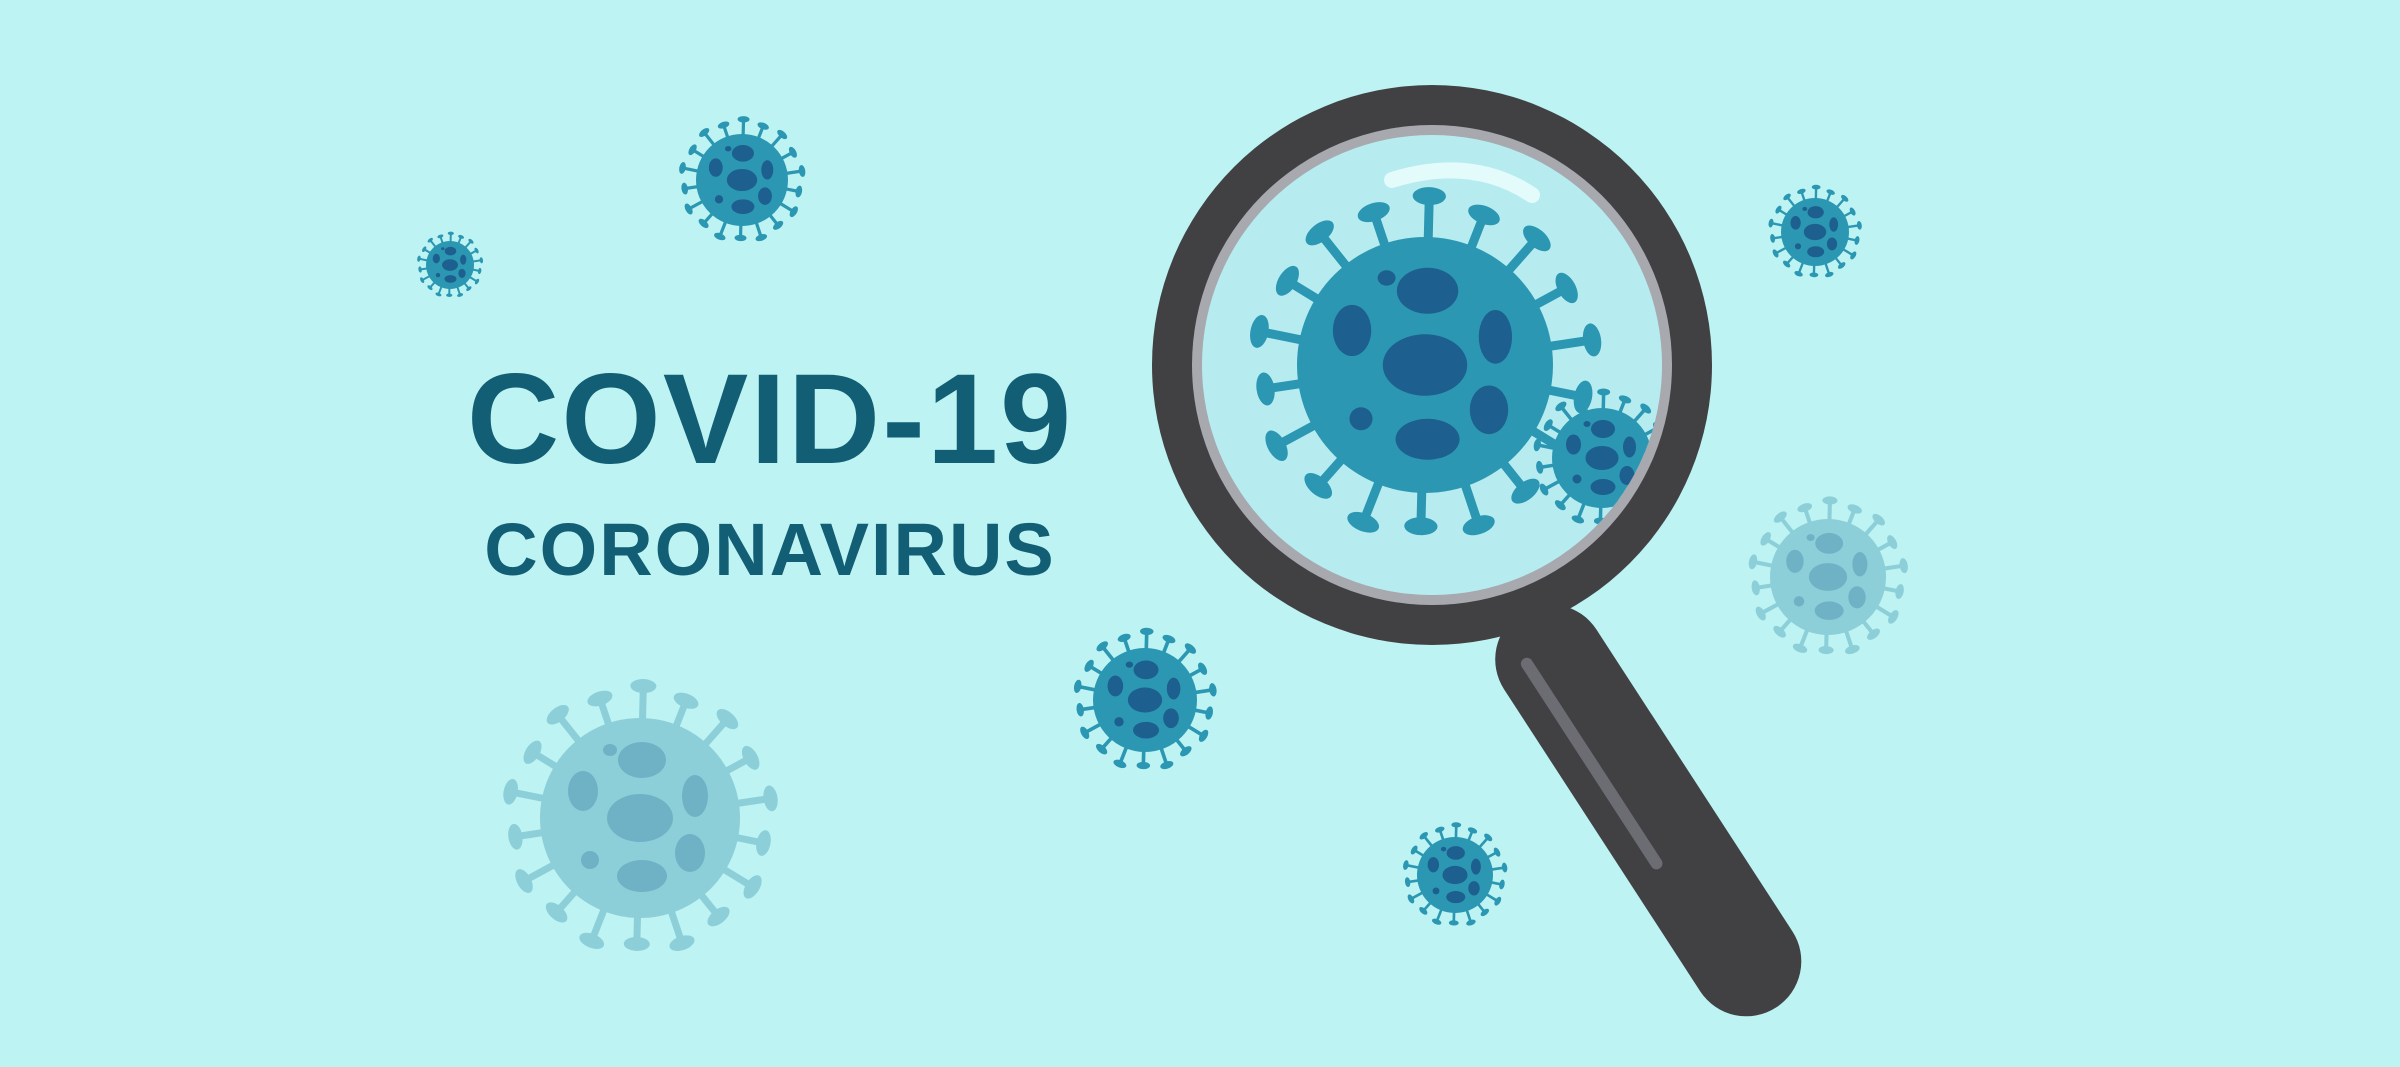  Describe the element at coordinates (1648, 810) in the screenshot. I see `magnifier-handle` at that location.